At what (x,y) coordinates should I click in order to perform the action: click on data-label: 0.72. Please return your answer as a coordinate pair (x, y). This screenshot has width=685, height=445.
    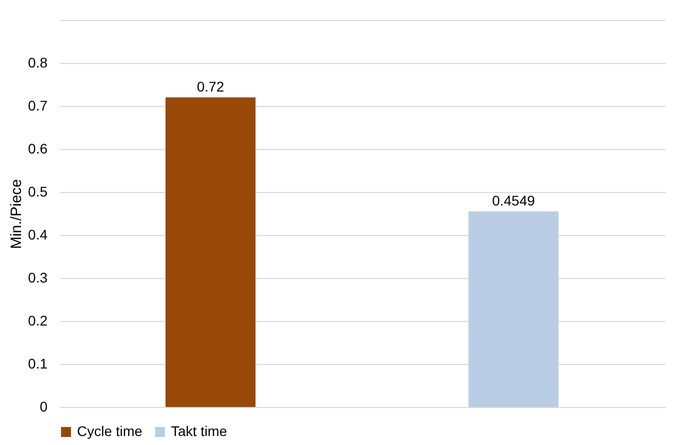
    Looking at the image, I should click on (210, 86).